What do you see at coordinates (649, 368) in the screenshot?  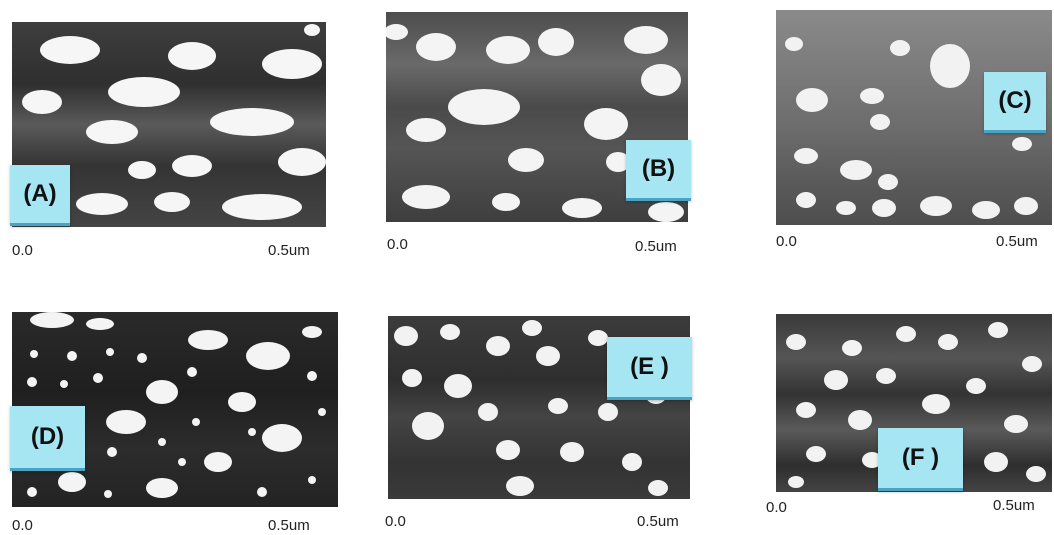 I see `panel-label-e: (E )` at bounding box center [649, 368].